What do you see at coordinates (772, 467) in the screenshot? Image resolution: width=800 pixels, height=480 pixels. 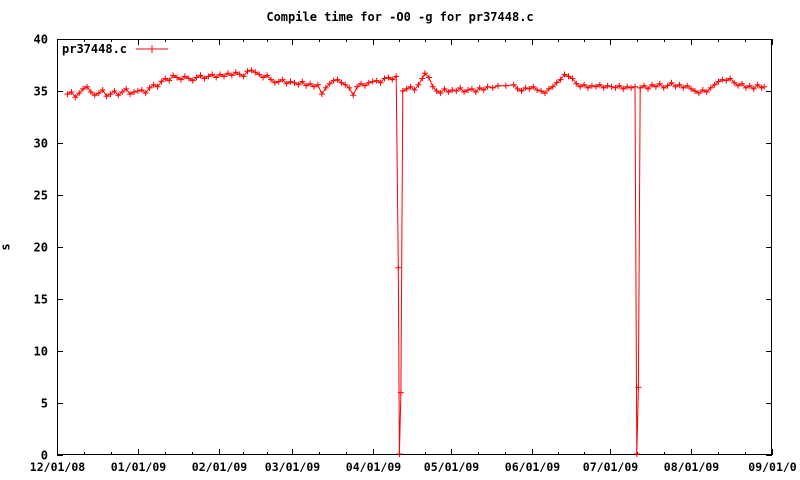 I see `x-tick-label: 09/01/0` at bounding box center [772, 467].